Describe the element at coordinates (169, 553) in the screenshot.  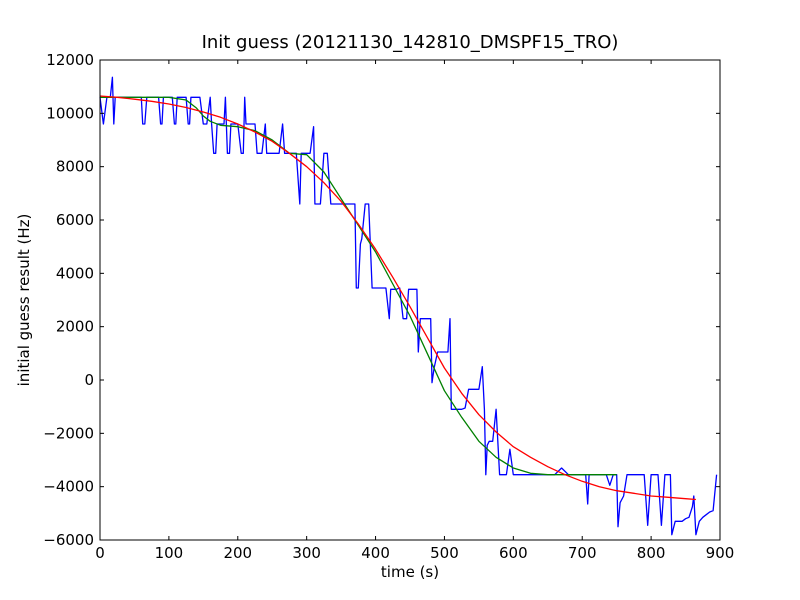
I see `x-tick-label: 100` at that location.